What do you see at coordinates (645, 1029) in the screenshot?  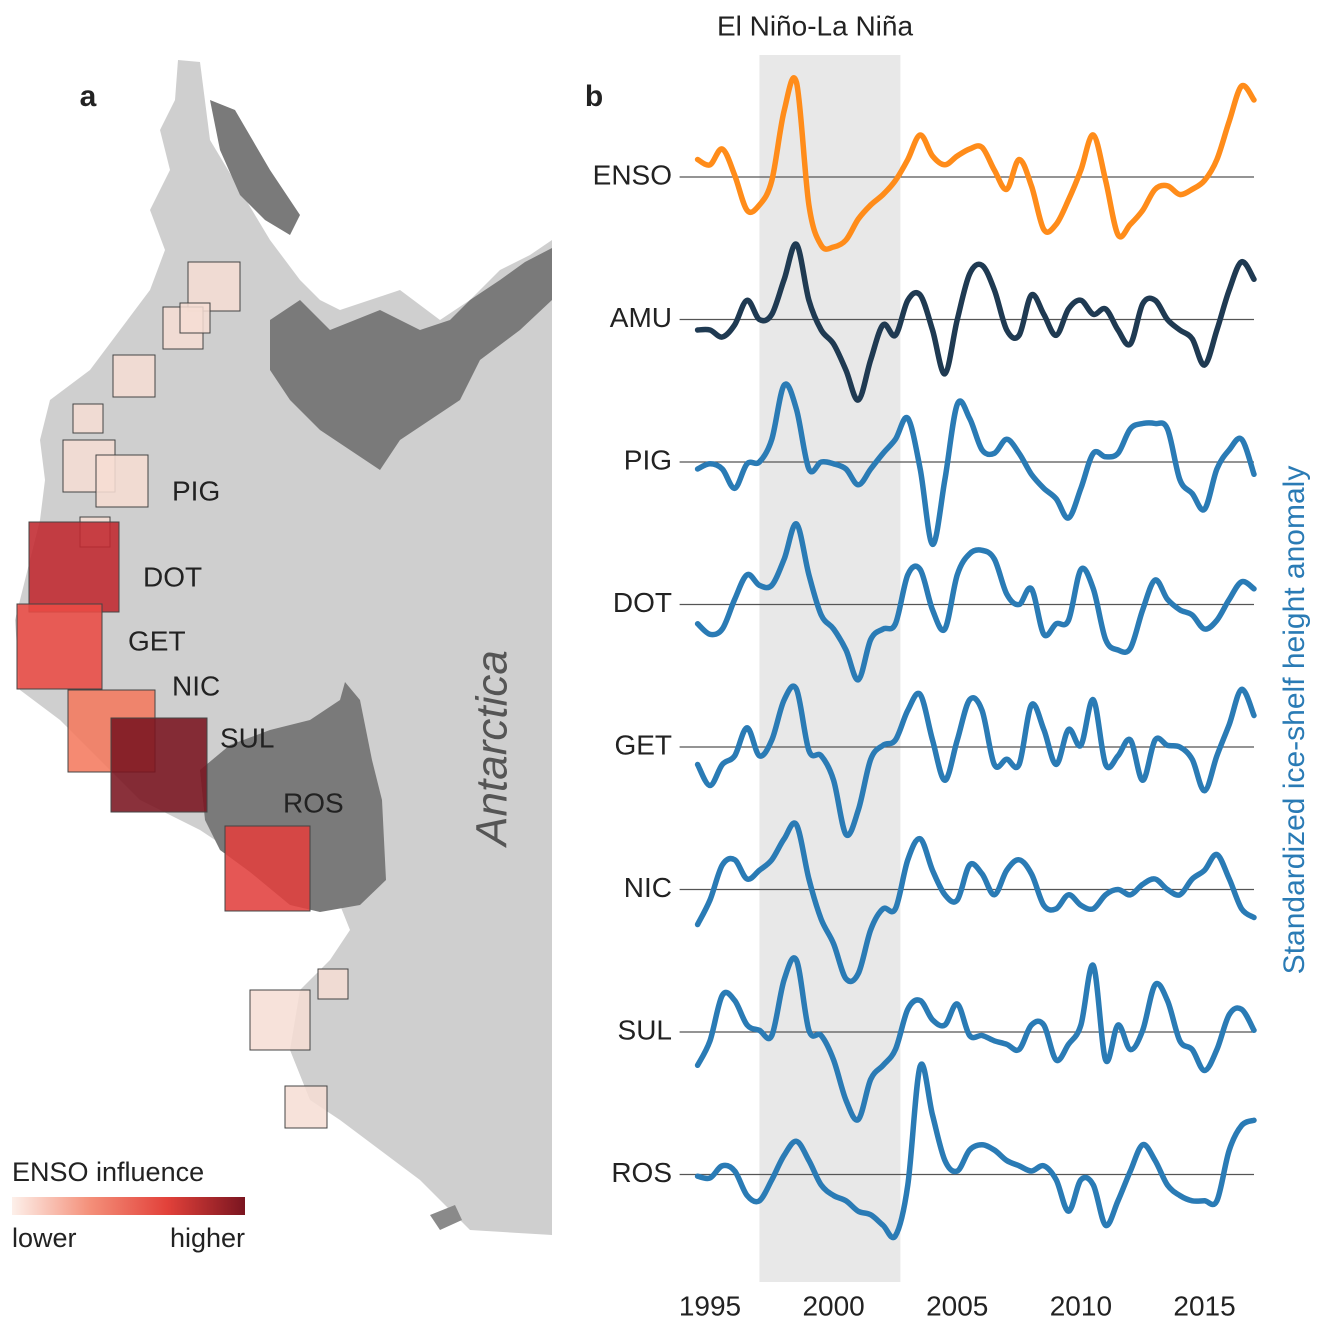 I see `series-label: SUL` at bounding box center [645, 1029].